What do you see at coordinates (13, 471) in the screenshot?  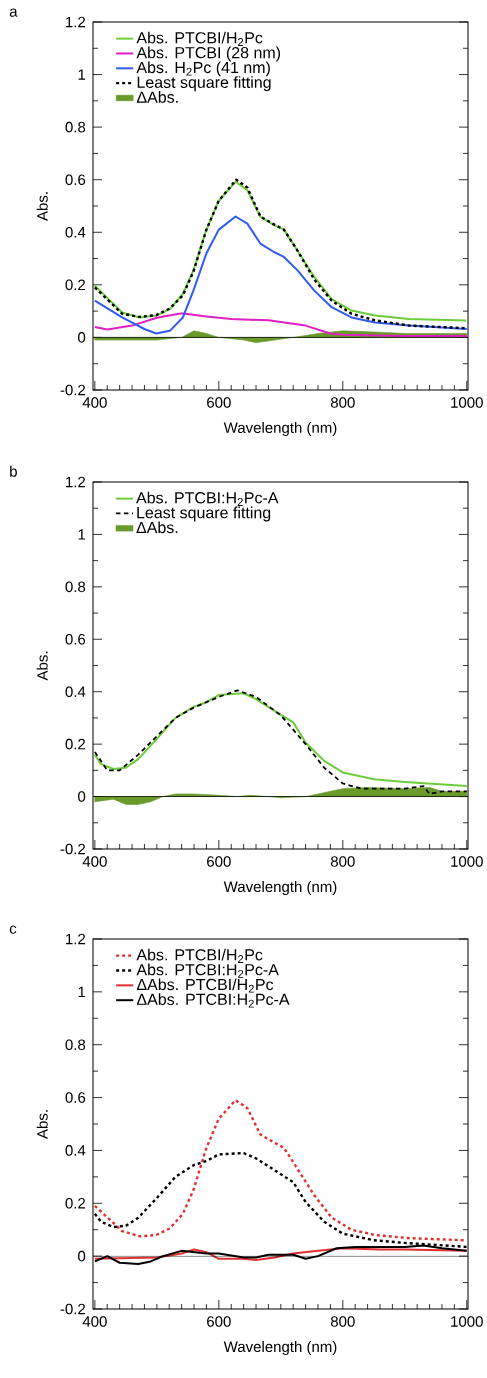 I see `chart-title: b` at bounding box center [13, 471].